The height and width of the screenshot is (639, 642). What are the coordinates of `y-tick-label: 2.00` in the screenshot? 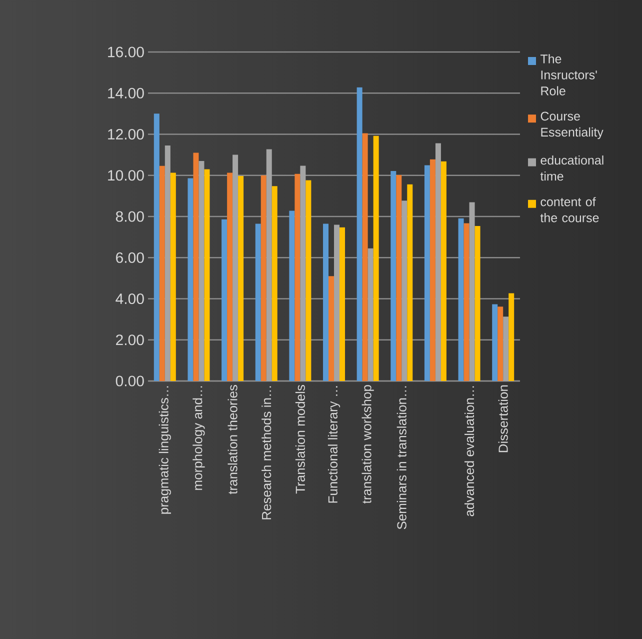 It's located at (130, 340).